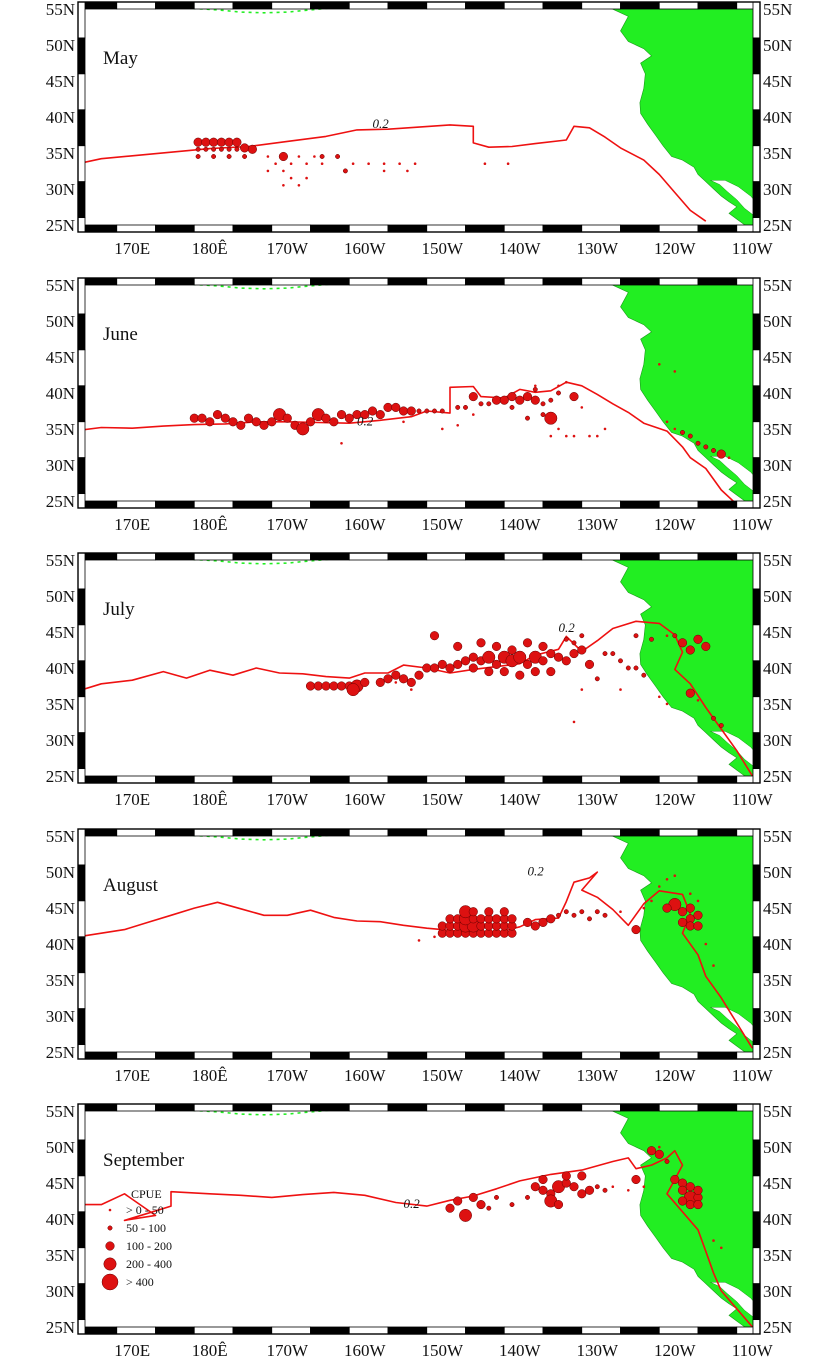 The image size is (821, 1361). What do you see at coordinates (60, 285) in the screenshot?
I see `lat-tick-label-left: 55N` at bounding box center [60, 285].